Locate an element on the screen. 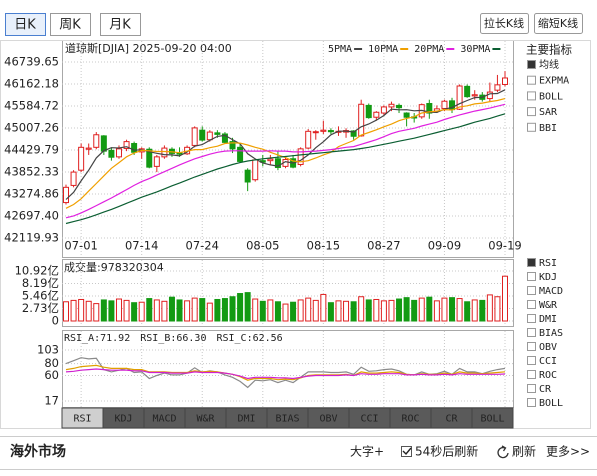 The height and width of the screenshot is (476, 597). indicator-tab-label: KDJ is located at coordinates (123, 419).